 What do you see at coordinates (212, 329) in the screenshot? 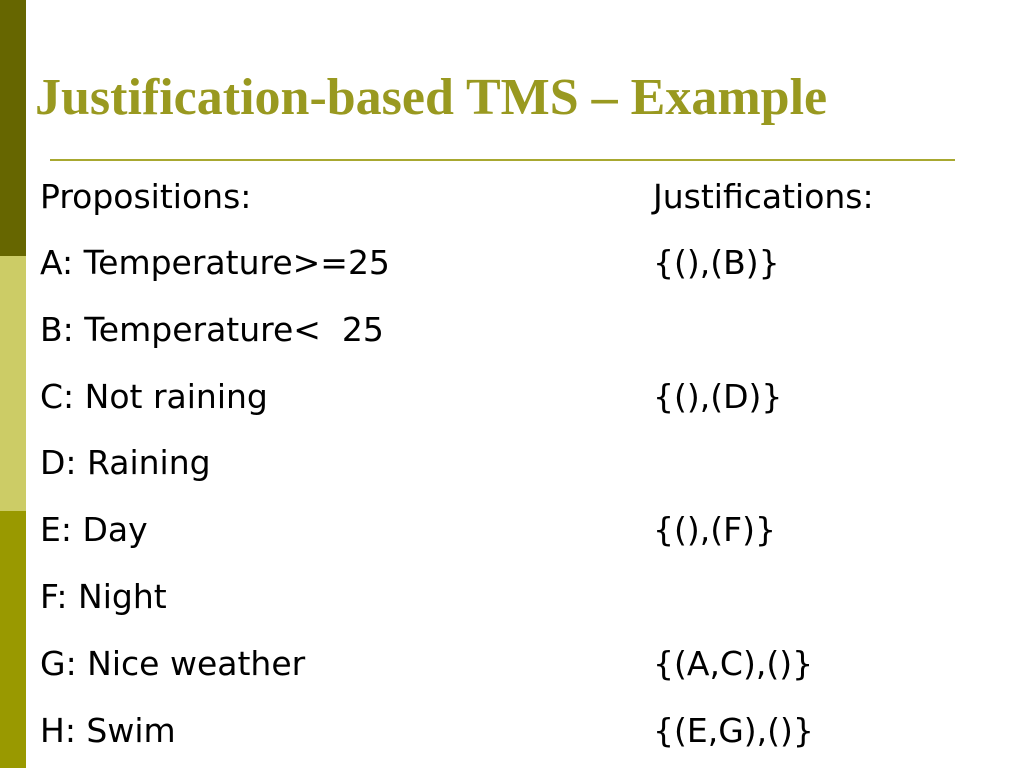
I see `proposition: B: Temperature< 25` at bounding box center [212, 329].